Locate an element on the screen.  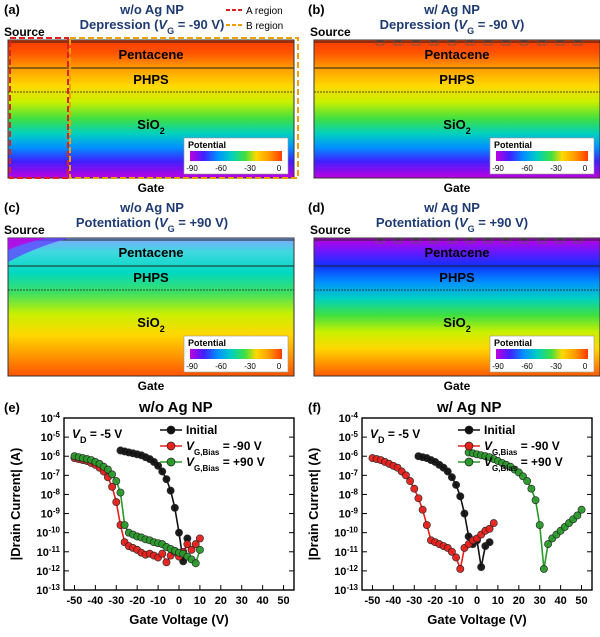
source-corner-field is located at coordinates (28, 244).